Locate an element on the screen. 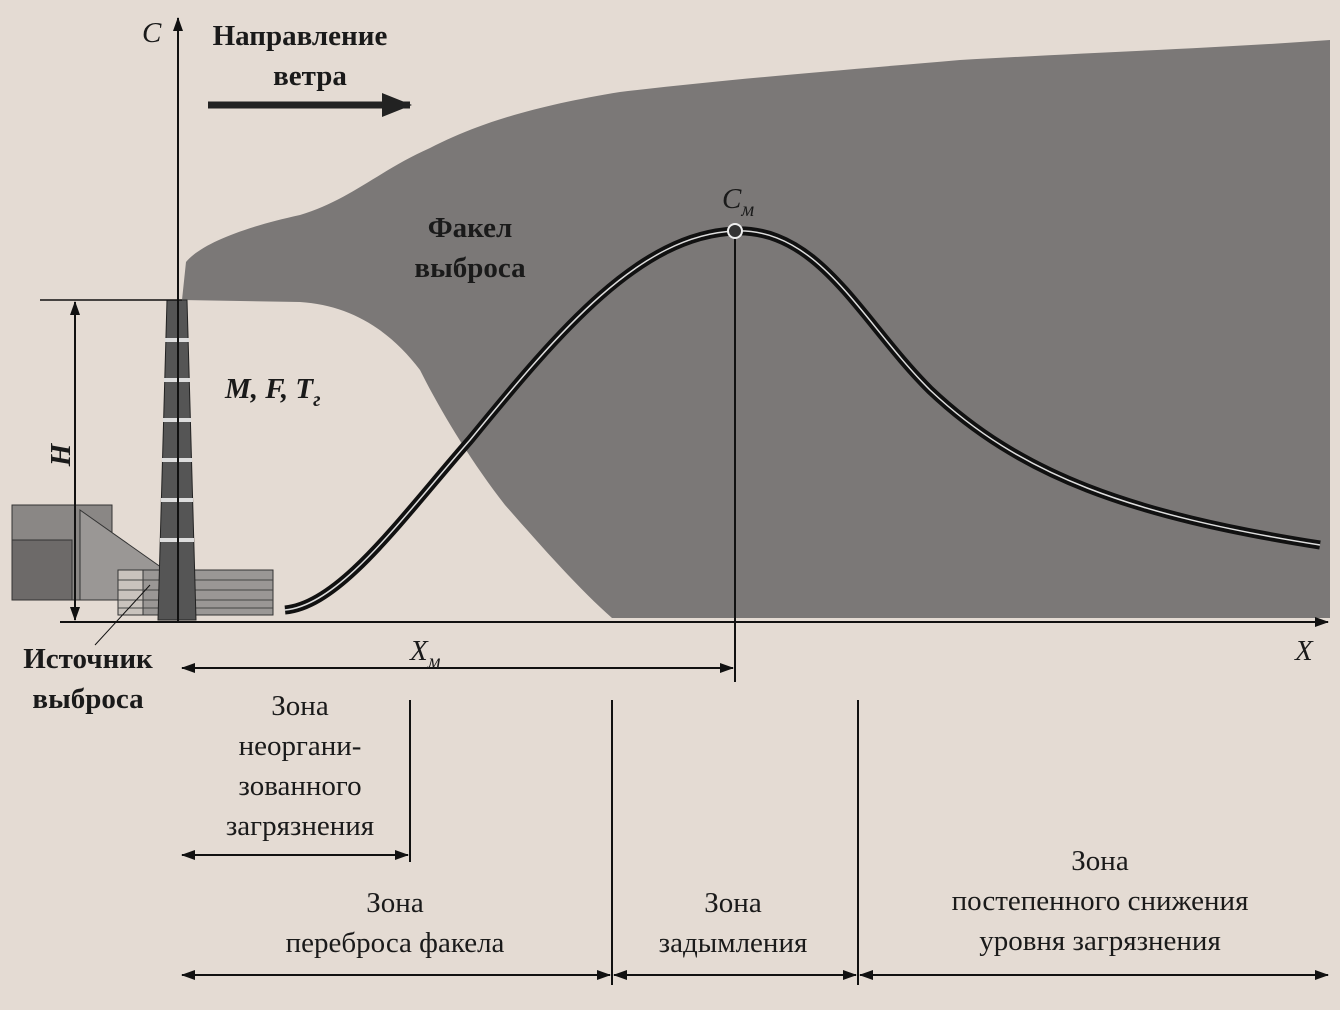 The width and height of the screenshot is (1340, 1010). plume-label: Факел is located at coordinates (470, 228).